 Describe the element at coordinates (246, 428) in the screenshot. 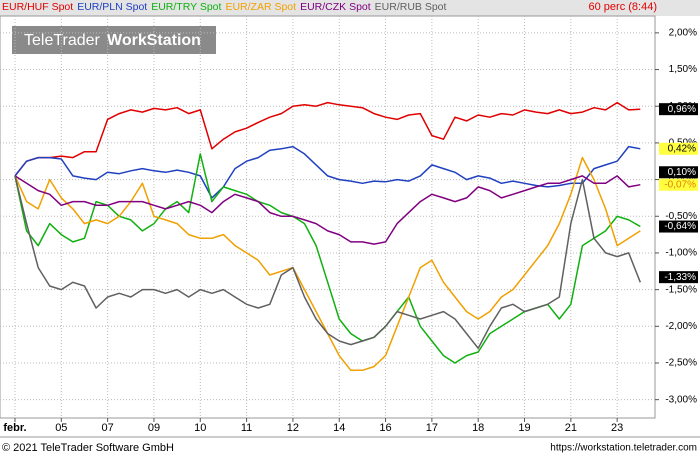

I see `x-tick-label: 11` at that location.